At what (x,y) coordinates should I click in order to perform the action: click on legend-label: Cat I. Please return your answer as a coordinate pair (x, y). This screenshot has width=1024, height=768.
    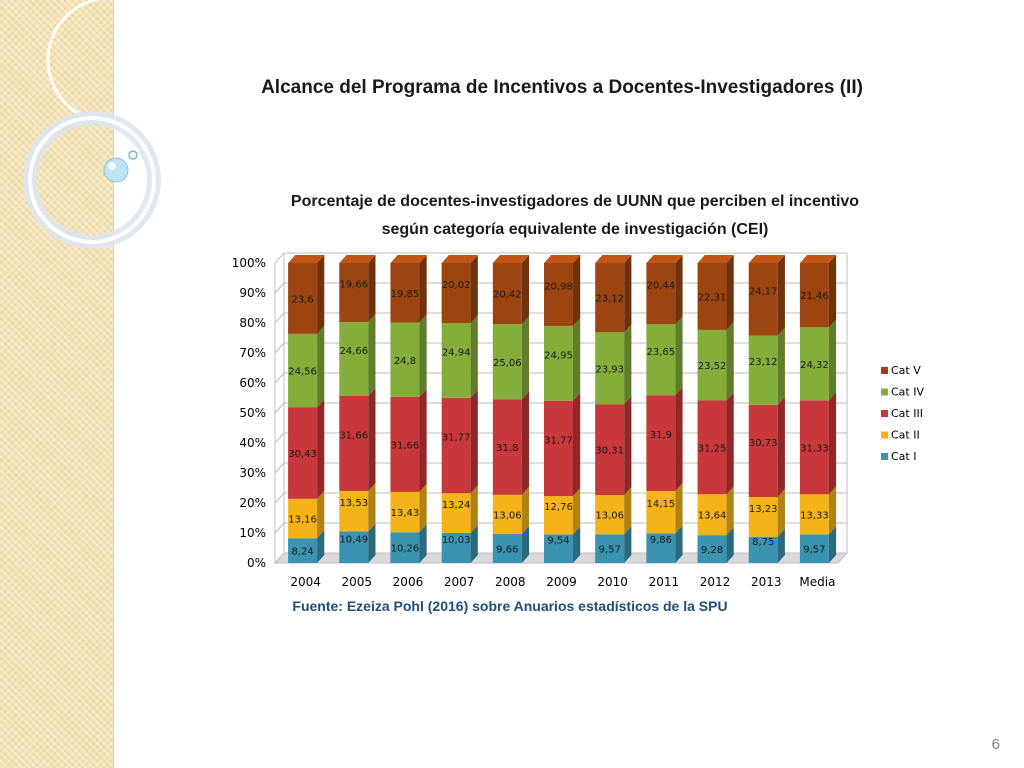
    Looking at the image, I should click on (903, 456).